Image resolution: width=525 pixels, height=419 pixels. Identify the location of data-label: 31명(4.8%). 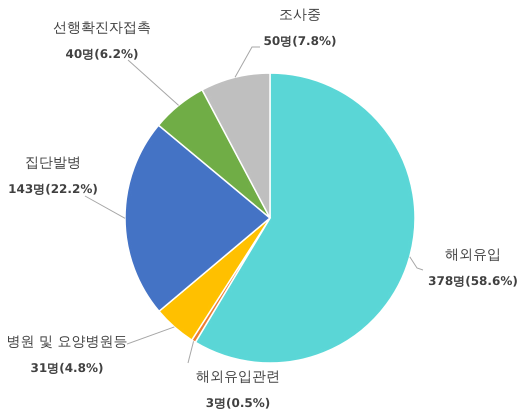
(67, 368).